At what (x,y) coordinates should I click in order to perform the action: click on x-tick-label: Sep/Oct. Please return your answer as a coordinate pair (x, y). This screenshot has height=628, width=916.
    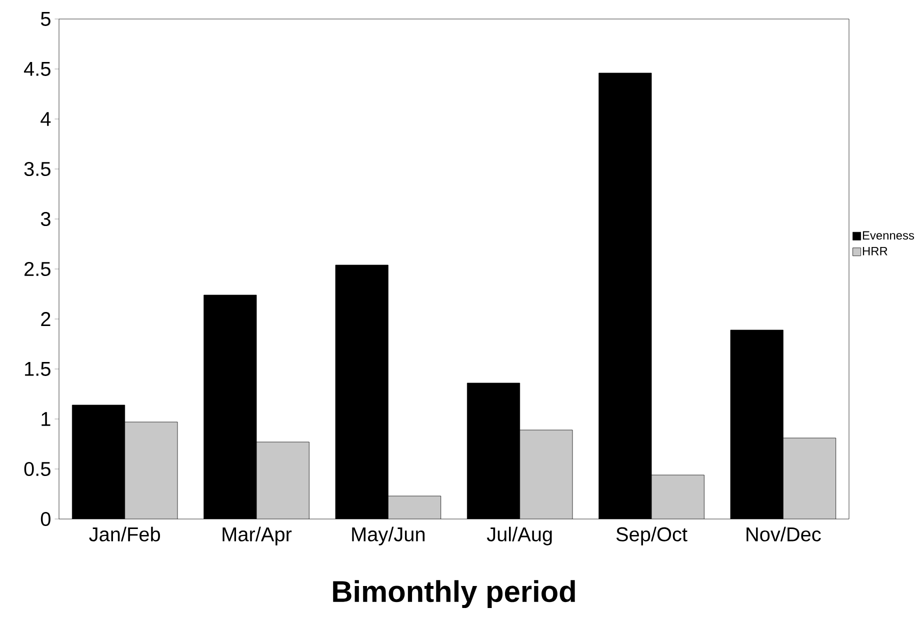
    Looking at the image, I should click on (652, 536).